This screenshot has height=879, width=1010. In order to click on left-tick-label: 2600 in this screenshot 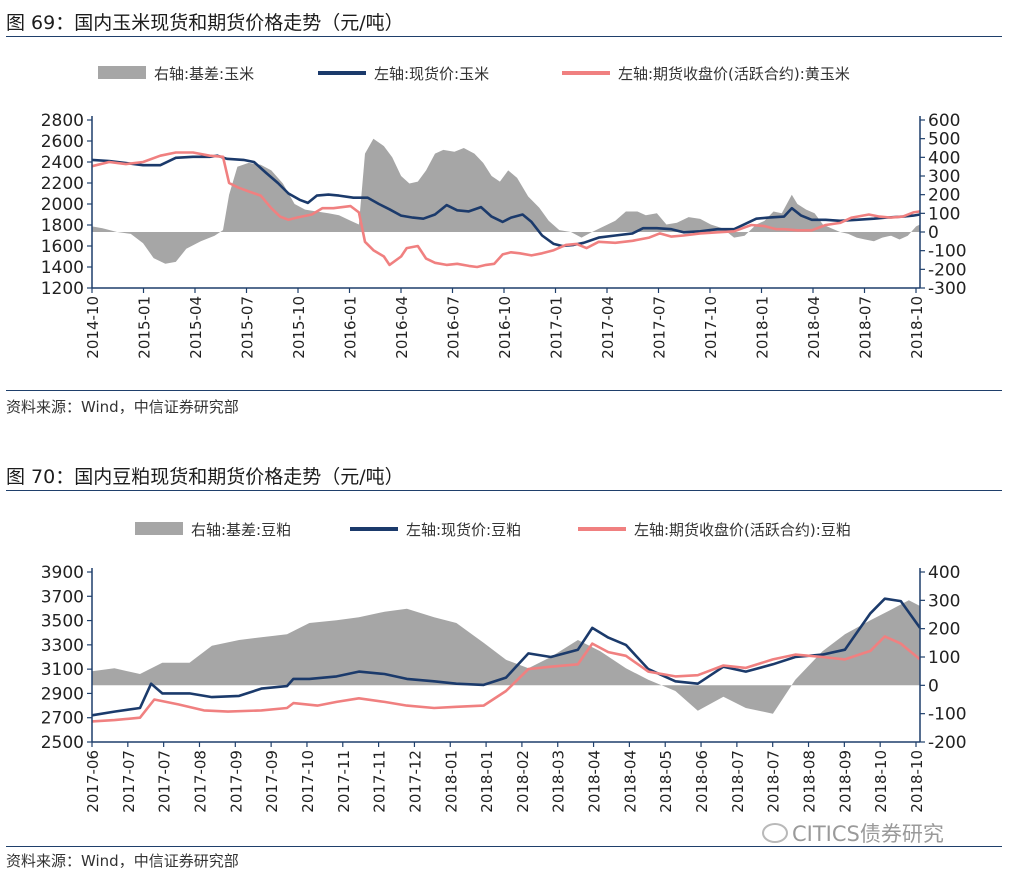, I will do `click(62, 142)`.